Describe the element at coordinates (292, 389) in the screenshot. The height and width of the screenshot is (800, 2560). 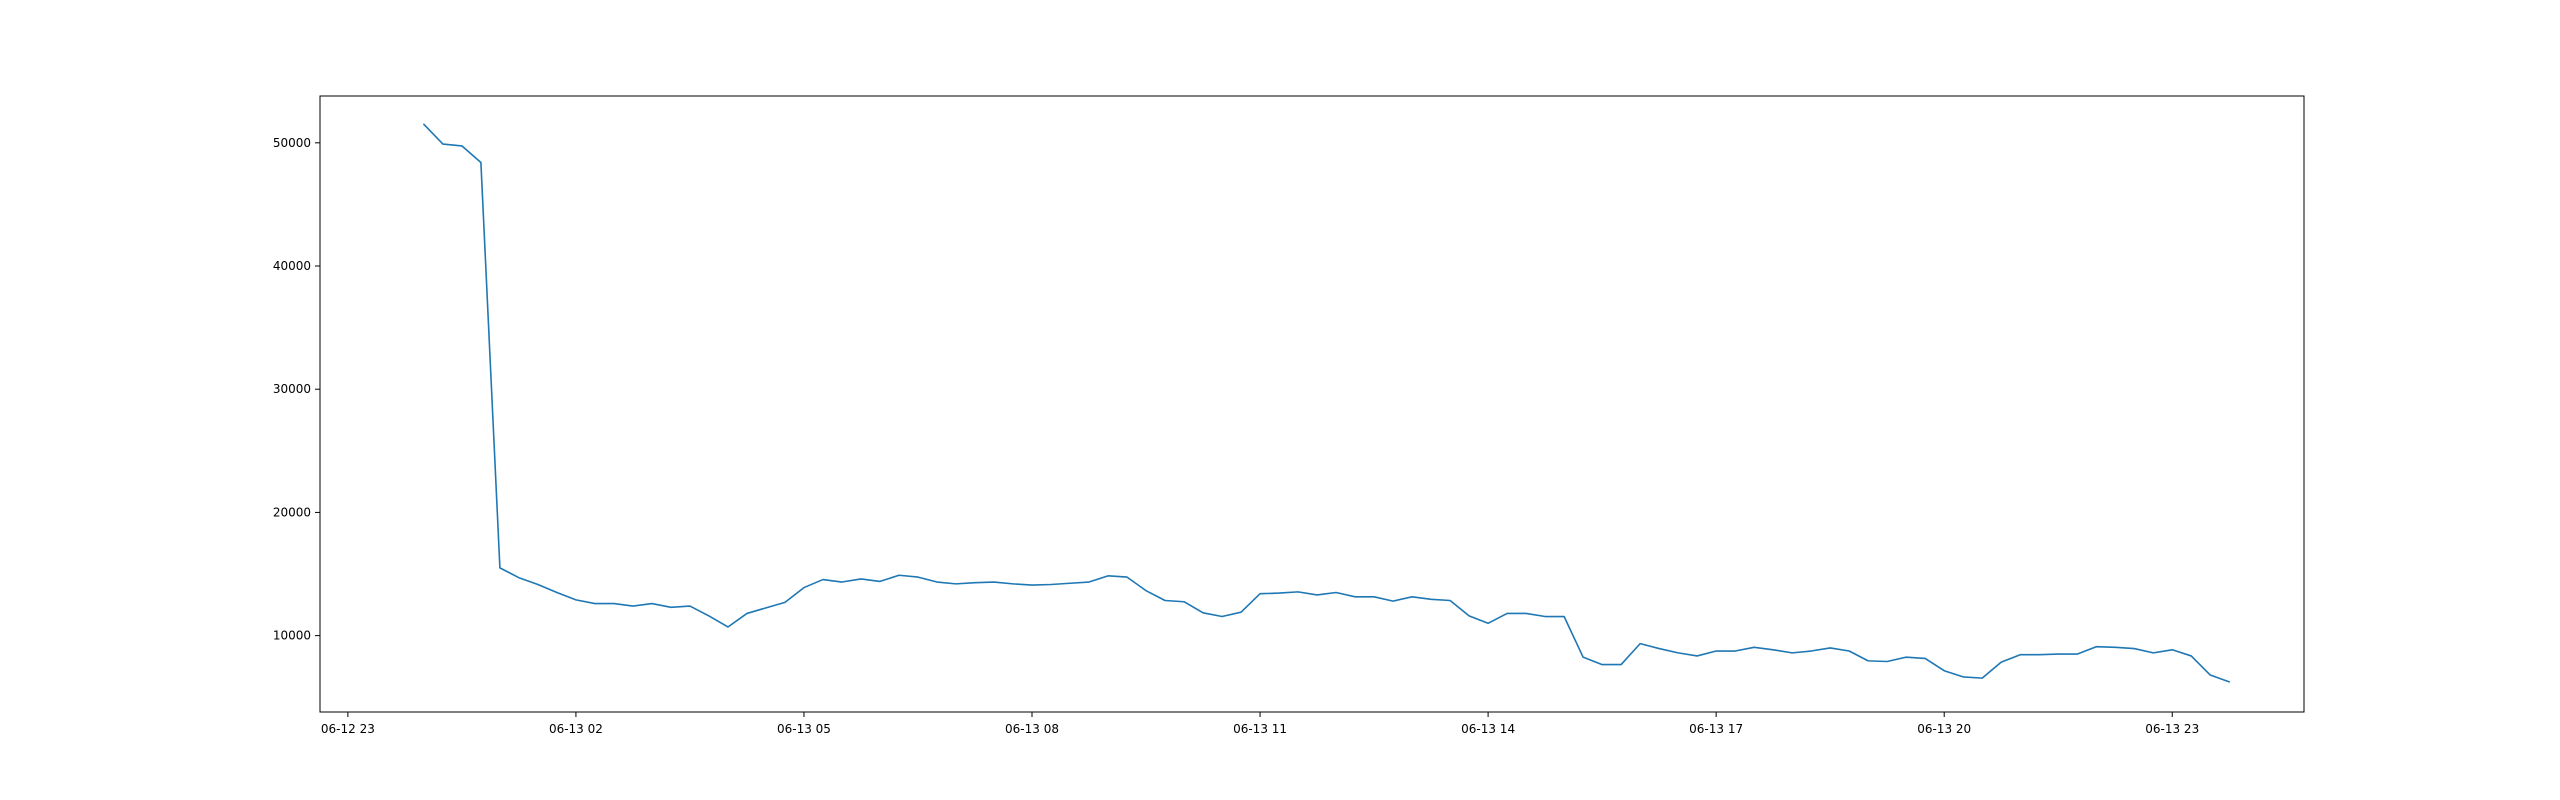
I see `y-tick-label: 30000` at that location.